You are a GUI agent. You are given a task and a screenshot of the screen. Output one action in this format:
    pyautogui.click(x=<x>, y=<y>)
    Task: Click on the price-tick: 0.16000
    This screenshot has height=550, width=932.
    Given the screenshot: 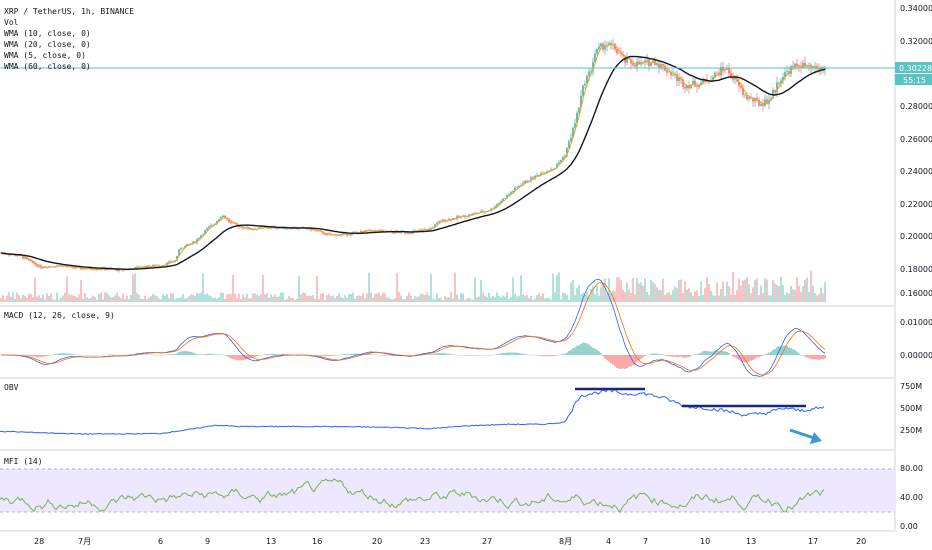 What is the action you would take?
    pyautogui.click(x=916, y=293)
    